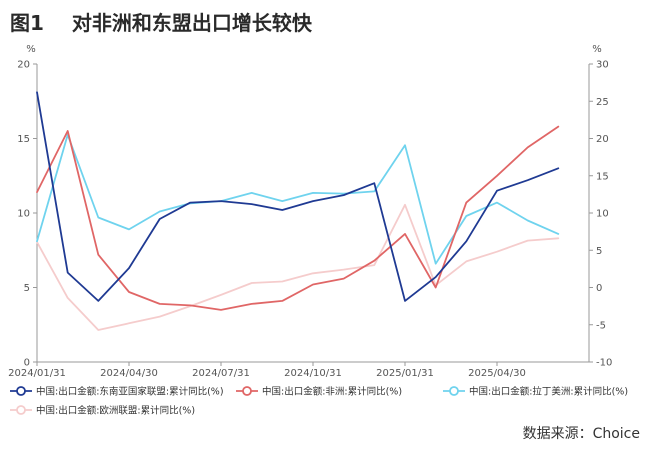  Describe the element at coordinates (602, 65) in the screenshot. I see `right-tick-label: 30` at that location.